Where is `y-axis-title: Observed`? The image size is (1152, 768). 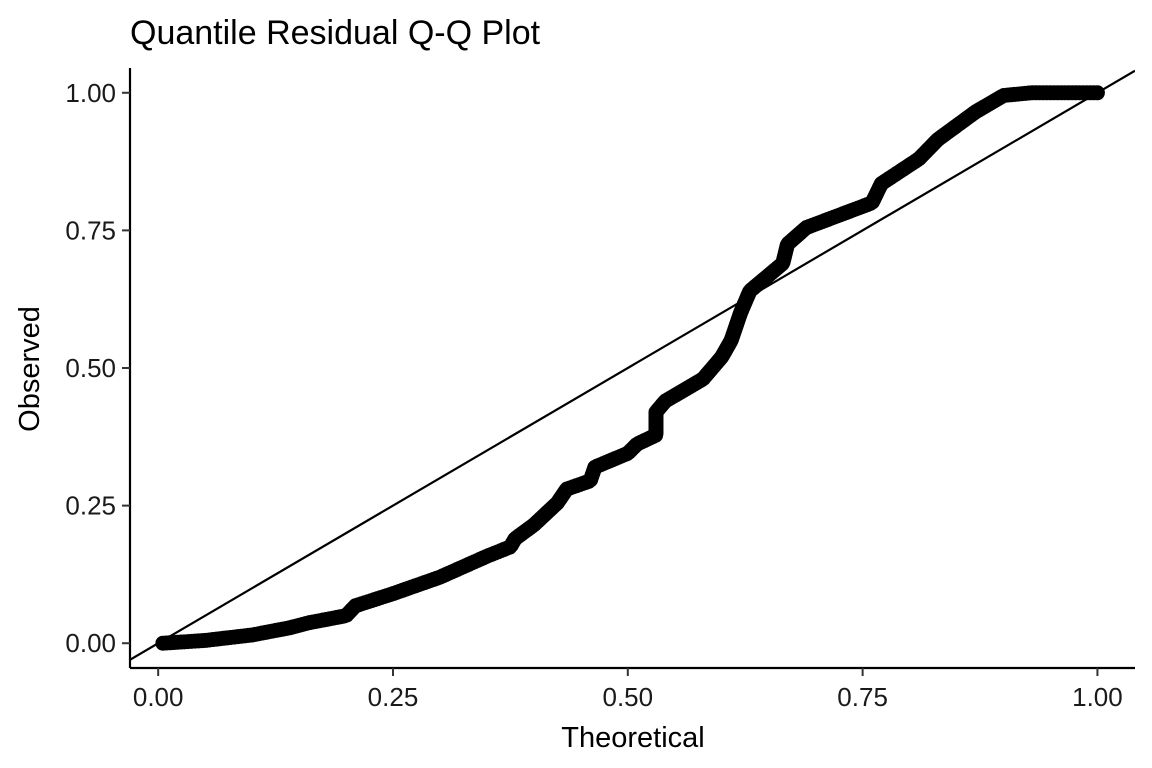
y-axis-title: Observed is located at coordinates (30, 369).